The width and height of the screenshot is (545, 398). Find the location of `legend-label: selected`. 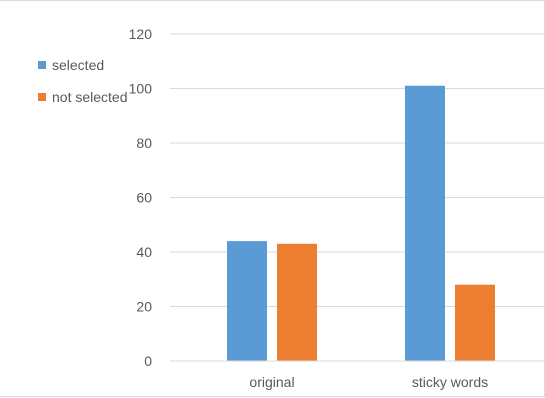

legend-label: selected is located at coordinates (78, 65).